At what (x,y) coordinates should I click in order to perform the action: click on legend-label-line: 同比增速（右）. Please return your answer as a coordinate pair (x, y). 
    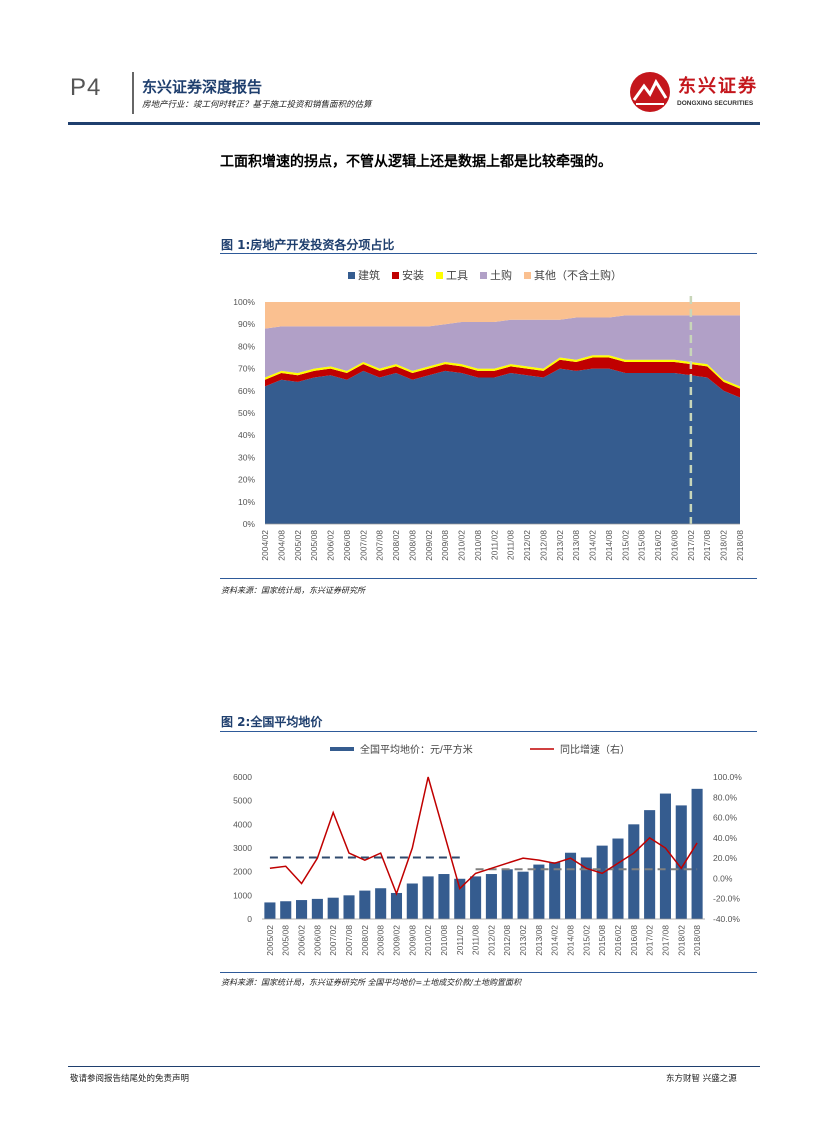
    Looking at the image, I should click on (595, 749).